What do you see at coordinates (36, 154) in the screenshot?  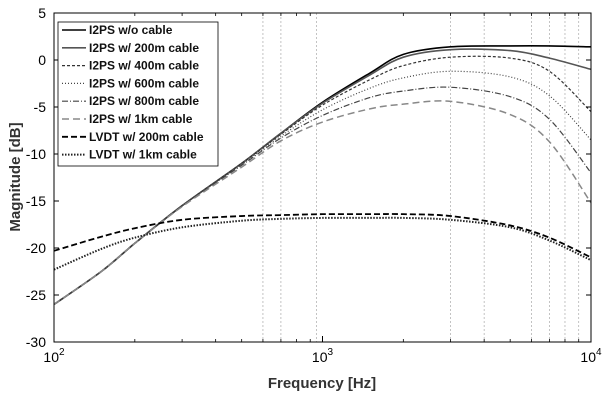 I see `y-tick-label: -10` at bounding box center [36, 154].